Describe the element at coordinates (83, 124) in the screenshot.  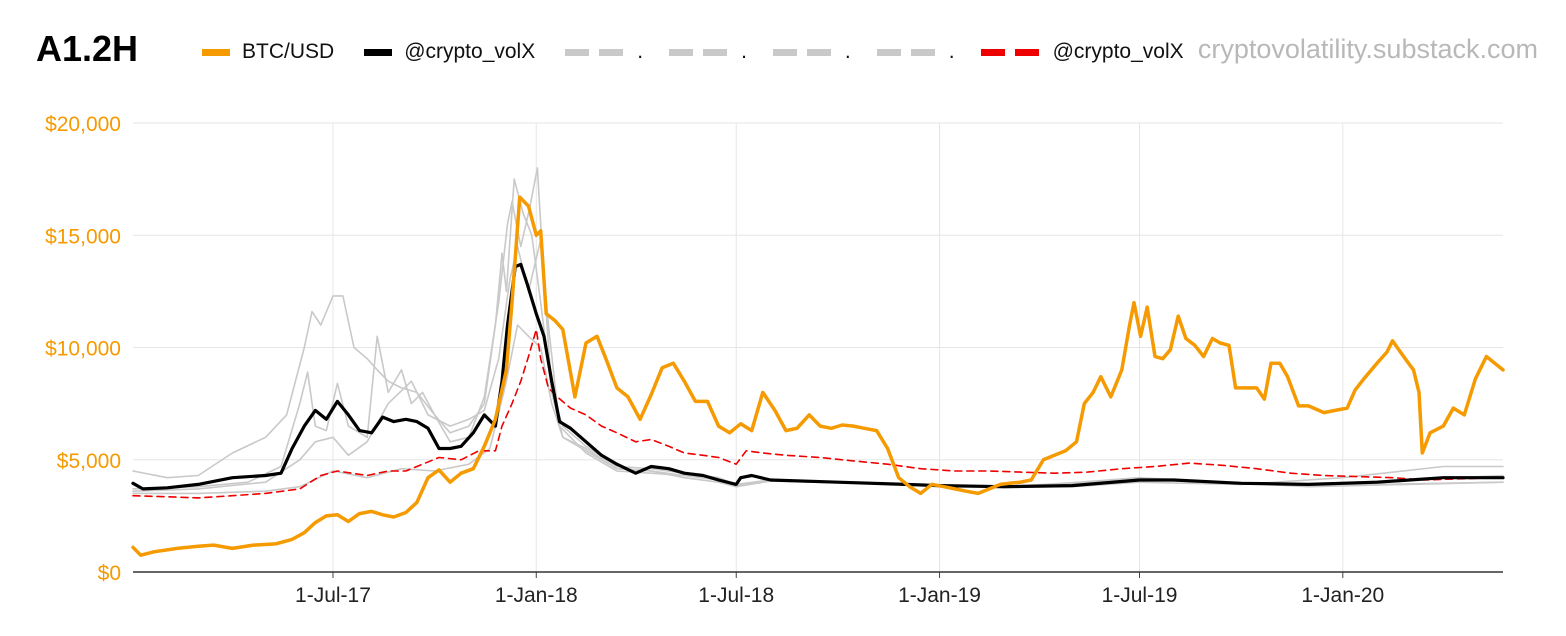
I see `y-tick-label: $20,000` at that location.